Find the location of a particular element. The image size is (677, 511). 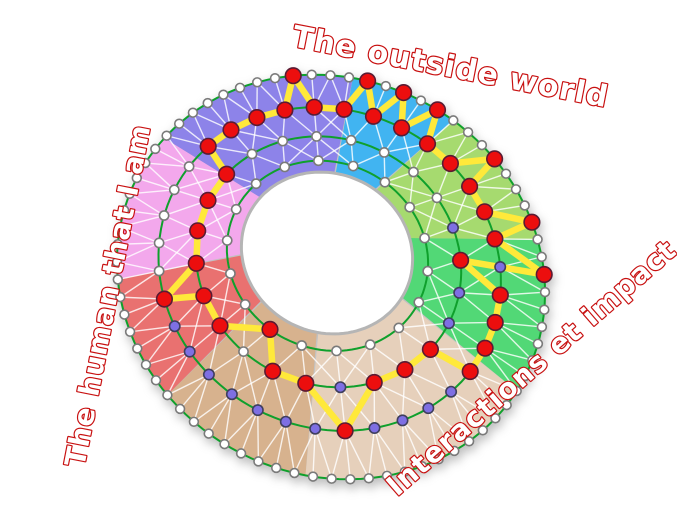

sector-impact-green is located at coordinates (473, 314).